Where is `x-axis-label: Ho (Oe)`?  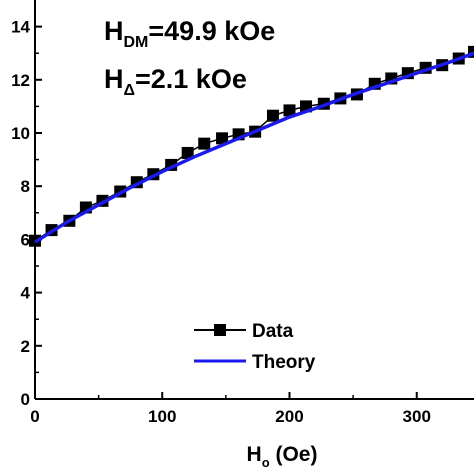
x-axis-label: Ho (Oe) is located at coordinates (282, 456).